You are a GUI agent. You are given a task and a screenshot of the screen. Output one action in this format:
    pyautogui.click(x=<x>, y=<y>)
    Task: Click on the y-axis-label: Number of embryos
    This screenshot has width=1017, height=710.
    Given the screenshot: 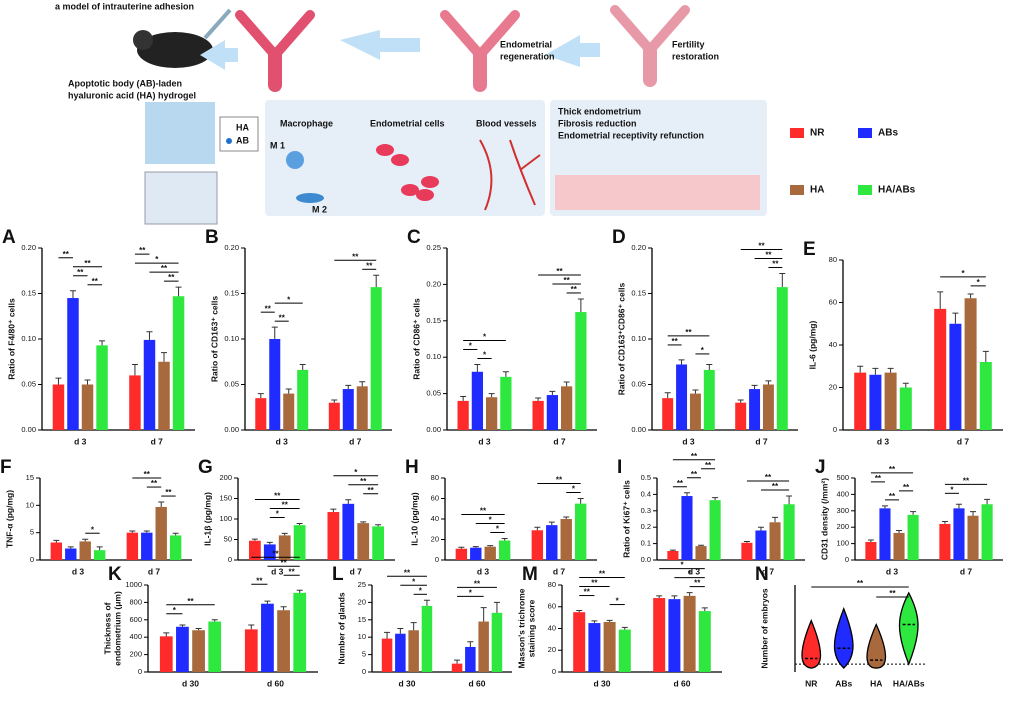 What is the action you would take?
    pyautogui.click(x=764, y=628)
    